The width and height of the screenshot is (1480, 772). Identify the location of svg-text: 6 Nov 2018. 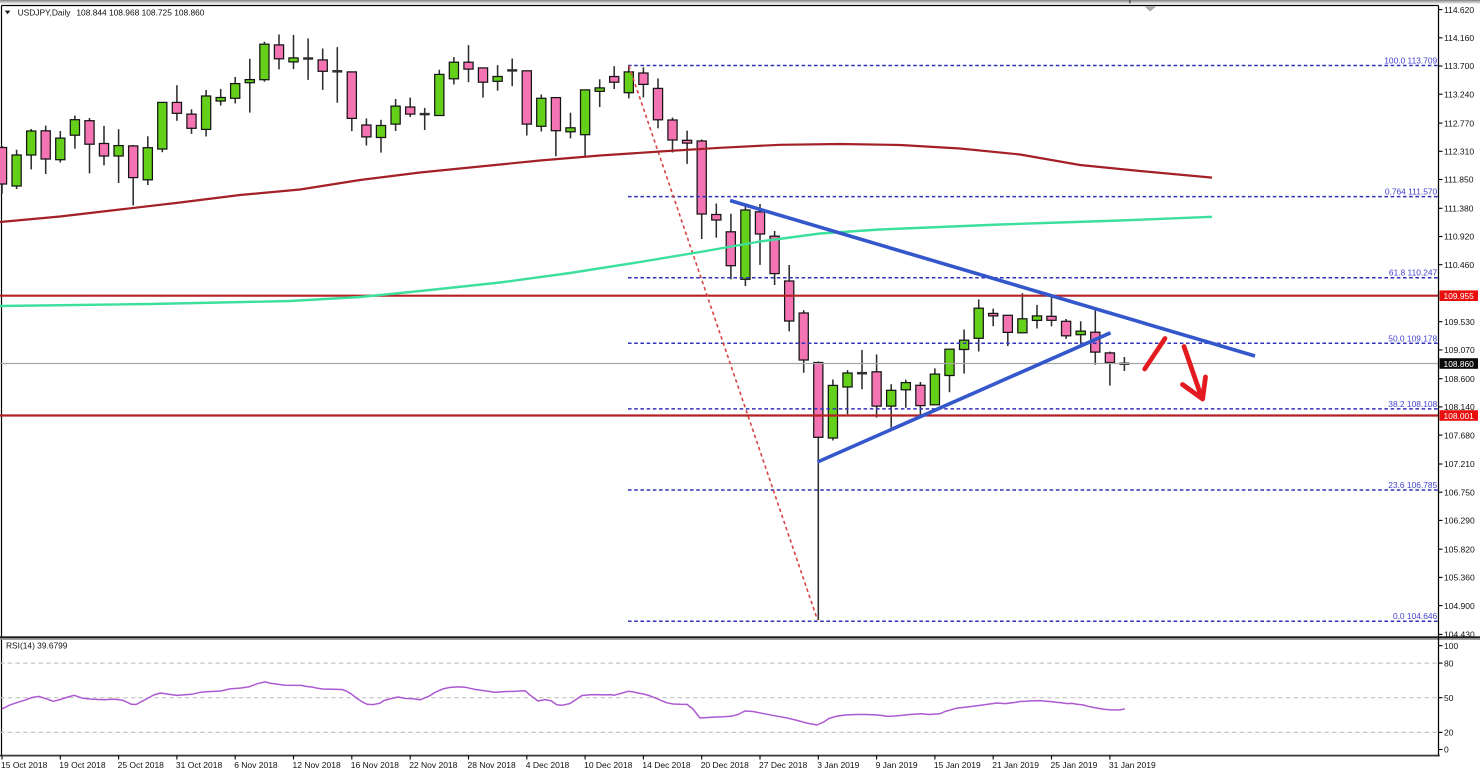
(256, 765).